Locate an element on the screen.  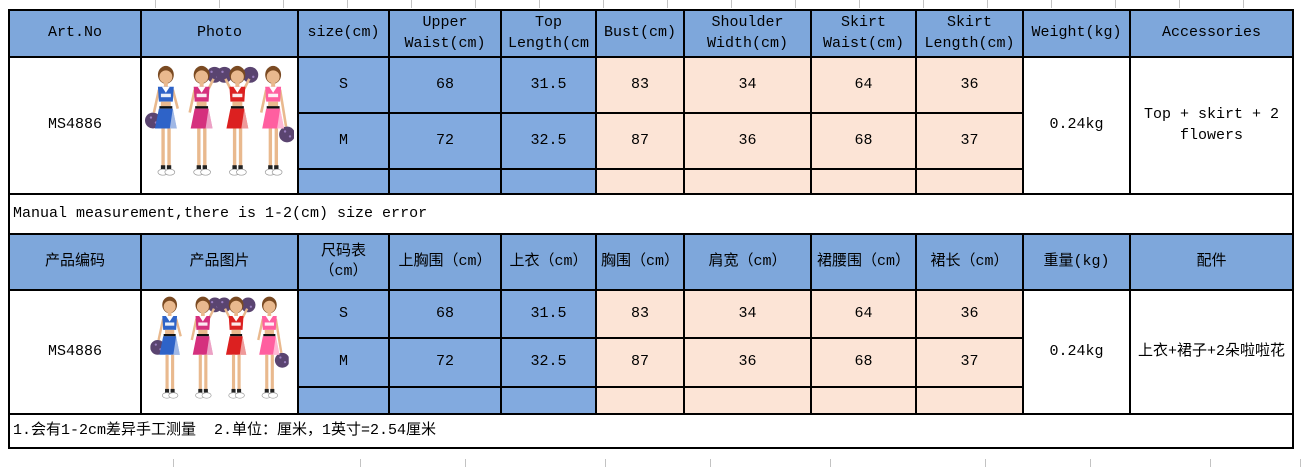
en-empty-bust is located at coordinates (640, 181).